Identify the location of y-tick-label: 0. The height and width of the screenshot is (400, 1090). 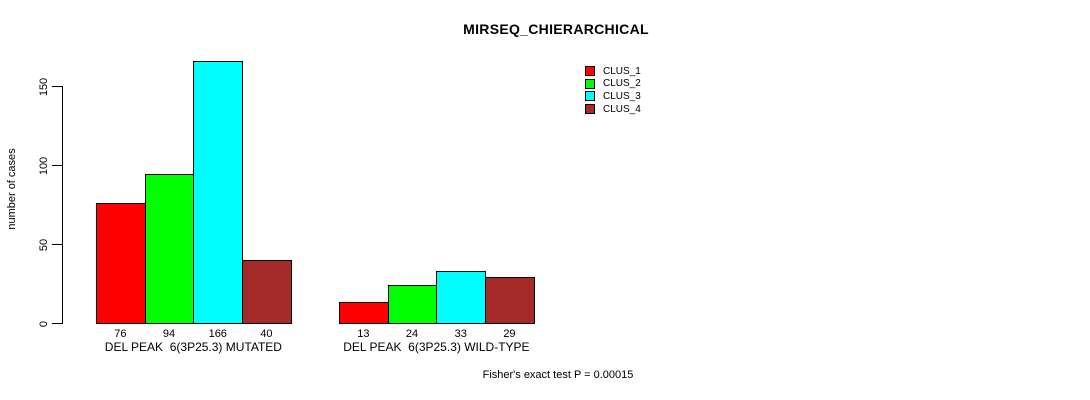
(44, 323).